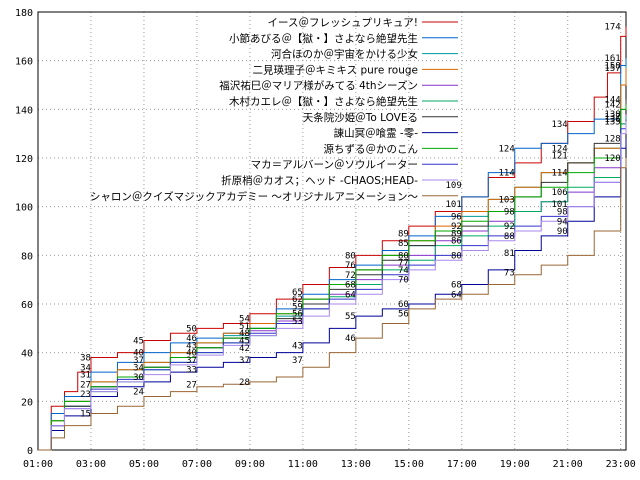 The width and height of the screenshot is (640, 480). What do you see at coordinates (456, 217) in the screenshot?
I see `data-label: 96` at bounding box center [456, 217].